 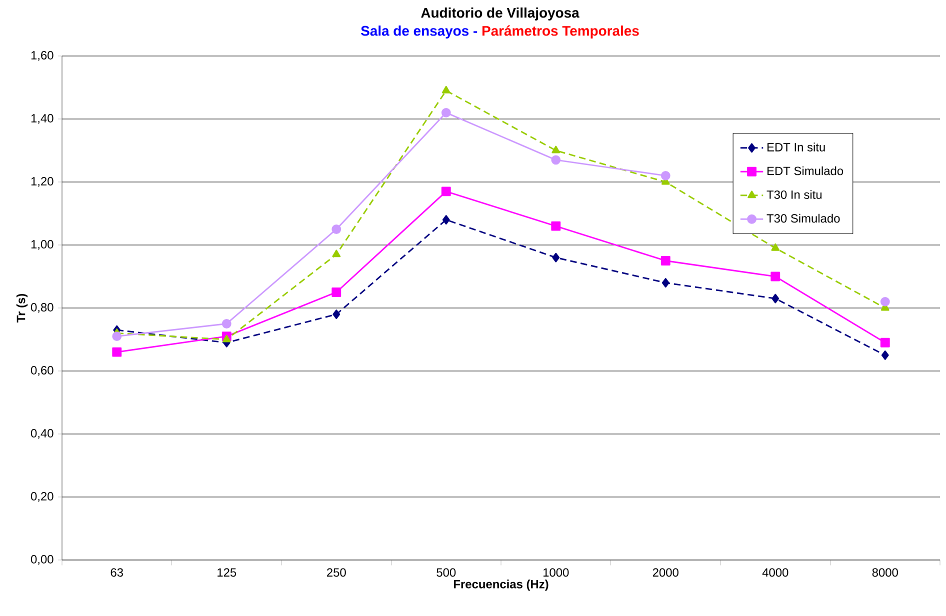 What do you see at coordinates (794, 194) in the screenshot?
I see `legend-label: T30 In situ` at bounding box center [794, 194].